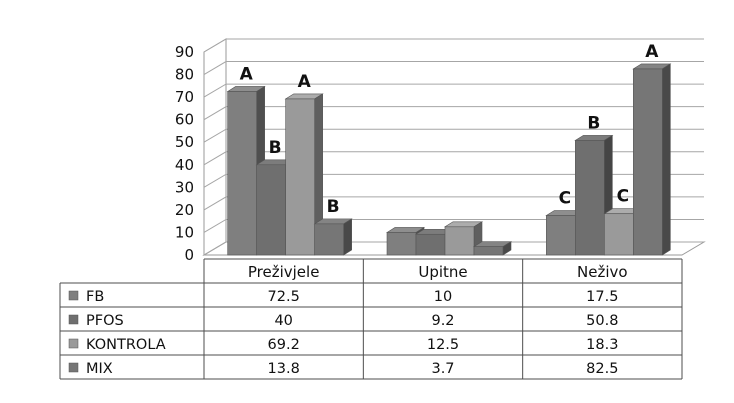 The height and width of the screenshot is (403, 734). Describe the element at coordinates (602, 297) in the screenshot. I see `table-cell-value: 17.5` at that location.